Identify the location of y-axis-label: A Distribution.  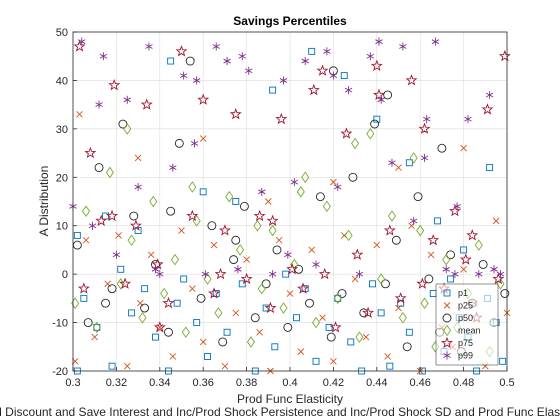
(44, 201).